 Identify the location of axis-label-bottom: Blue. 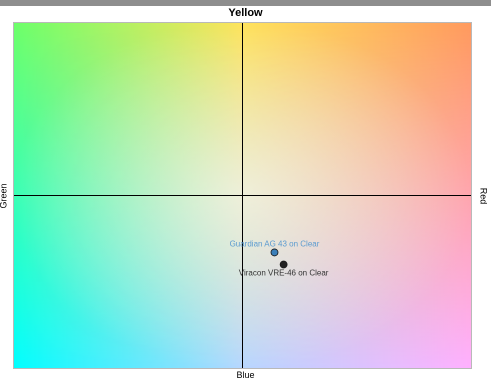
(245, 375).